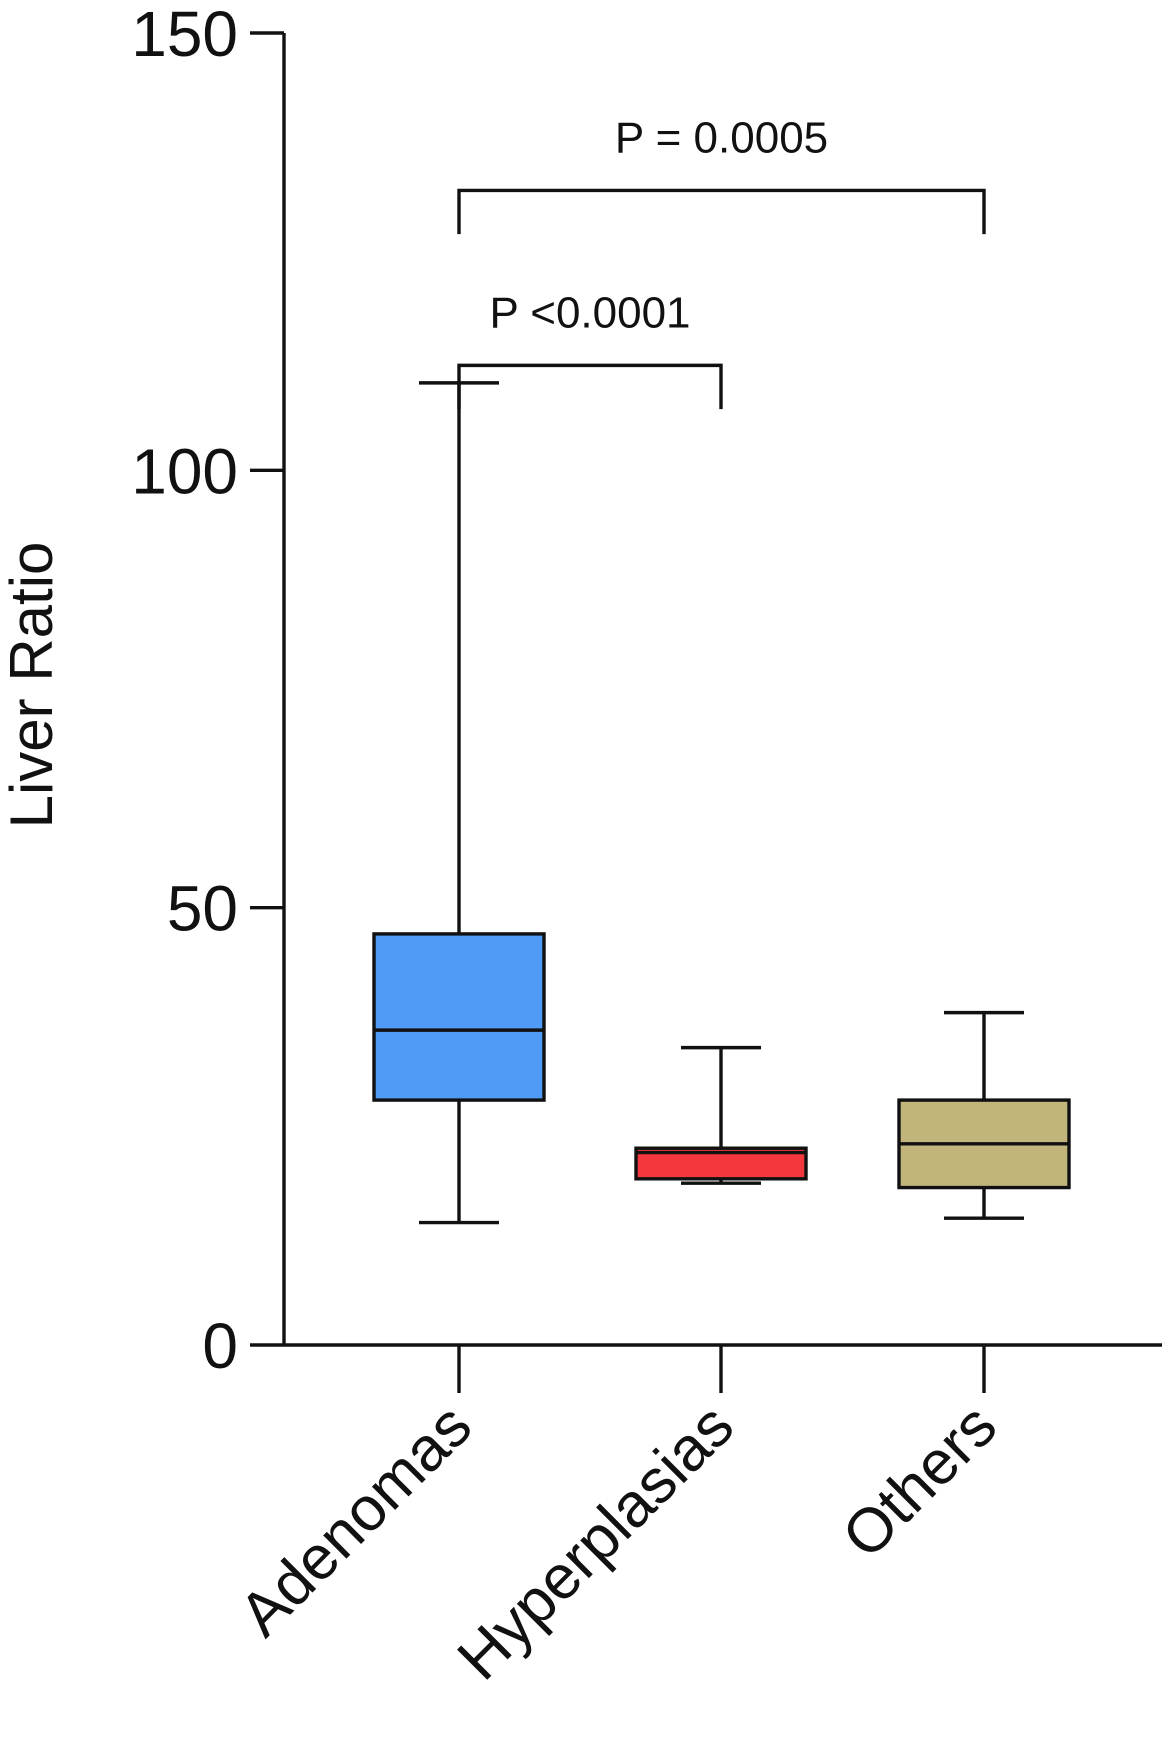 The width and height of the screenshot is (1167, 1763). I want to click on significance-brackets: P = 0.0005 P <0.0001, so click(721, 261).